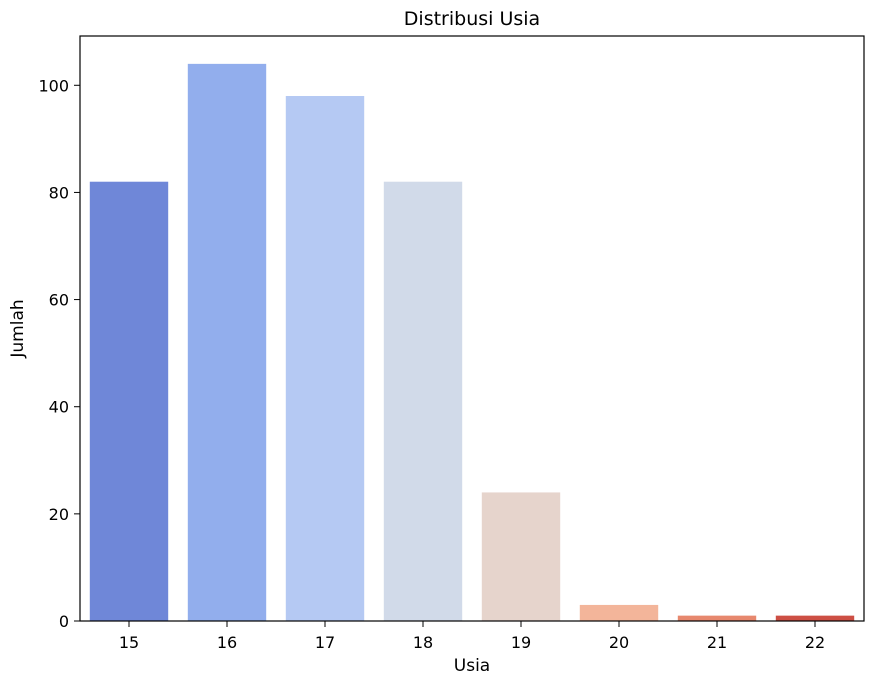 Image resolution: width=871 pixels, height=686 pixels. What do you see at coordinates (423, 642) in the screenshot?
I see `x-tick-label: 18` at bounding box center [423, 642].